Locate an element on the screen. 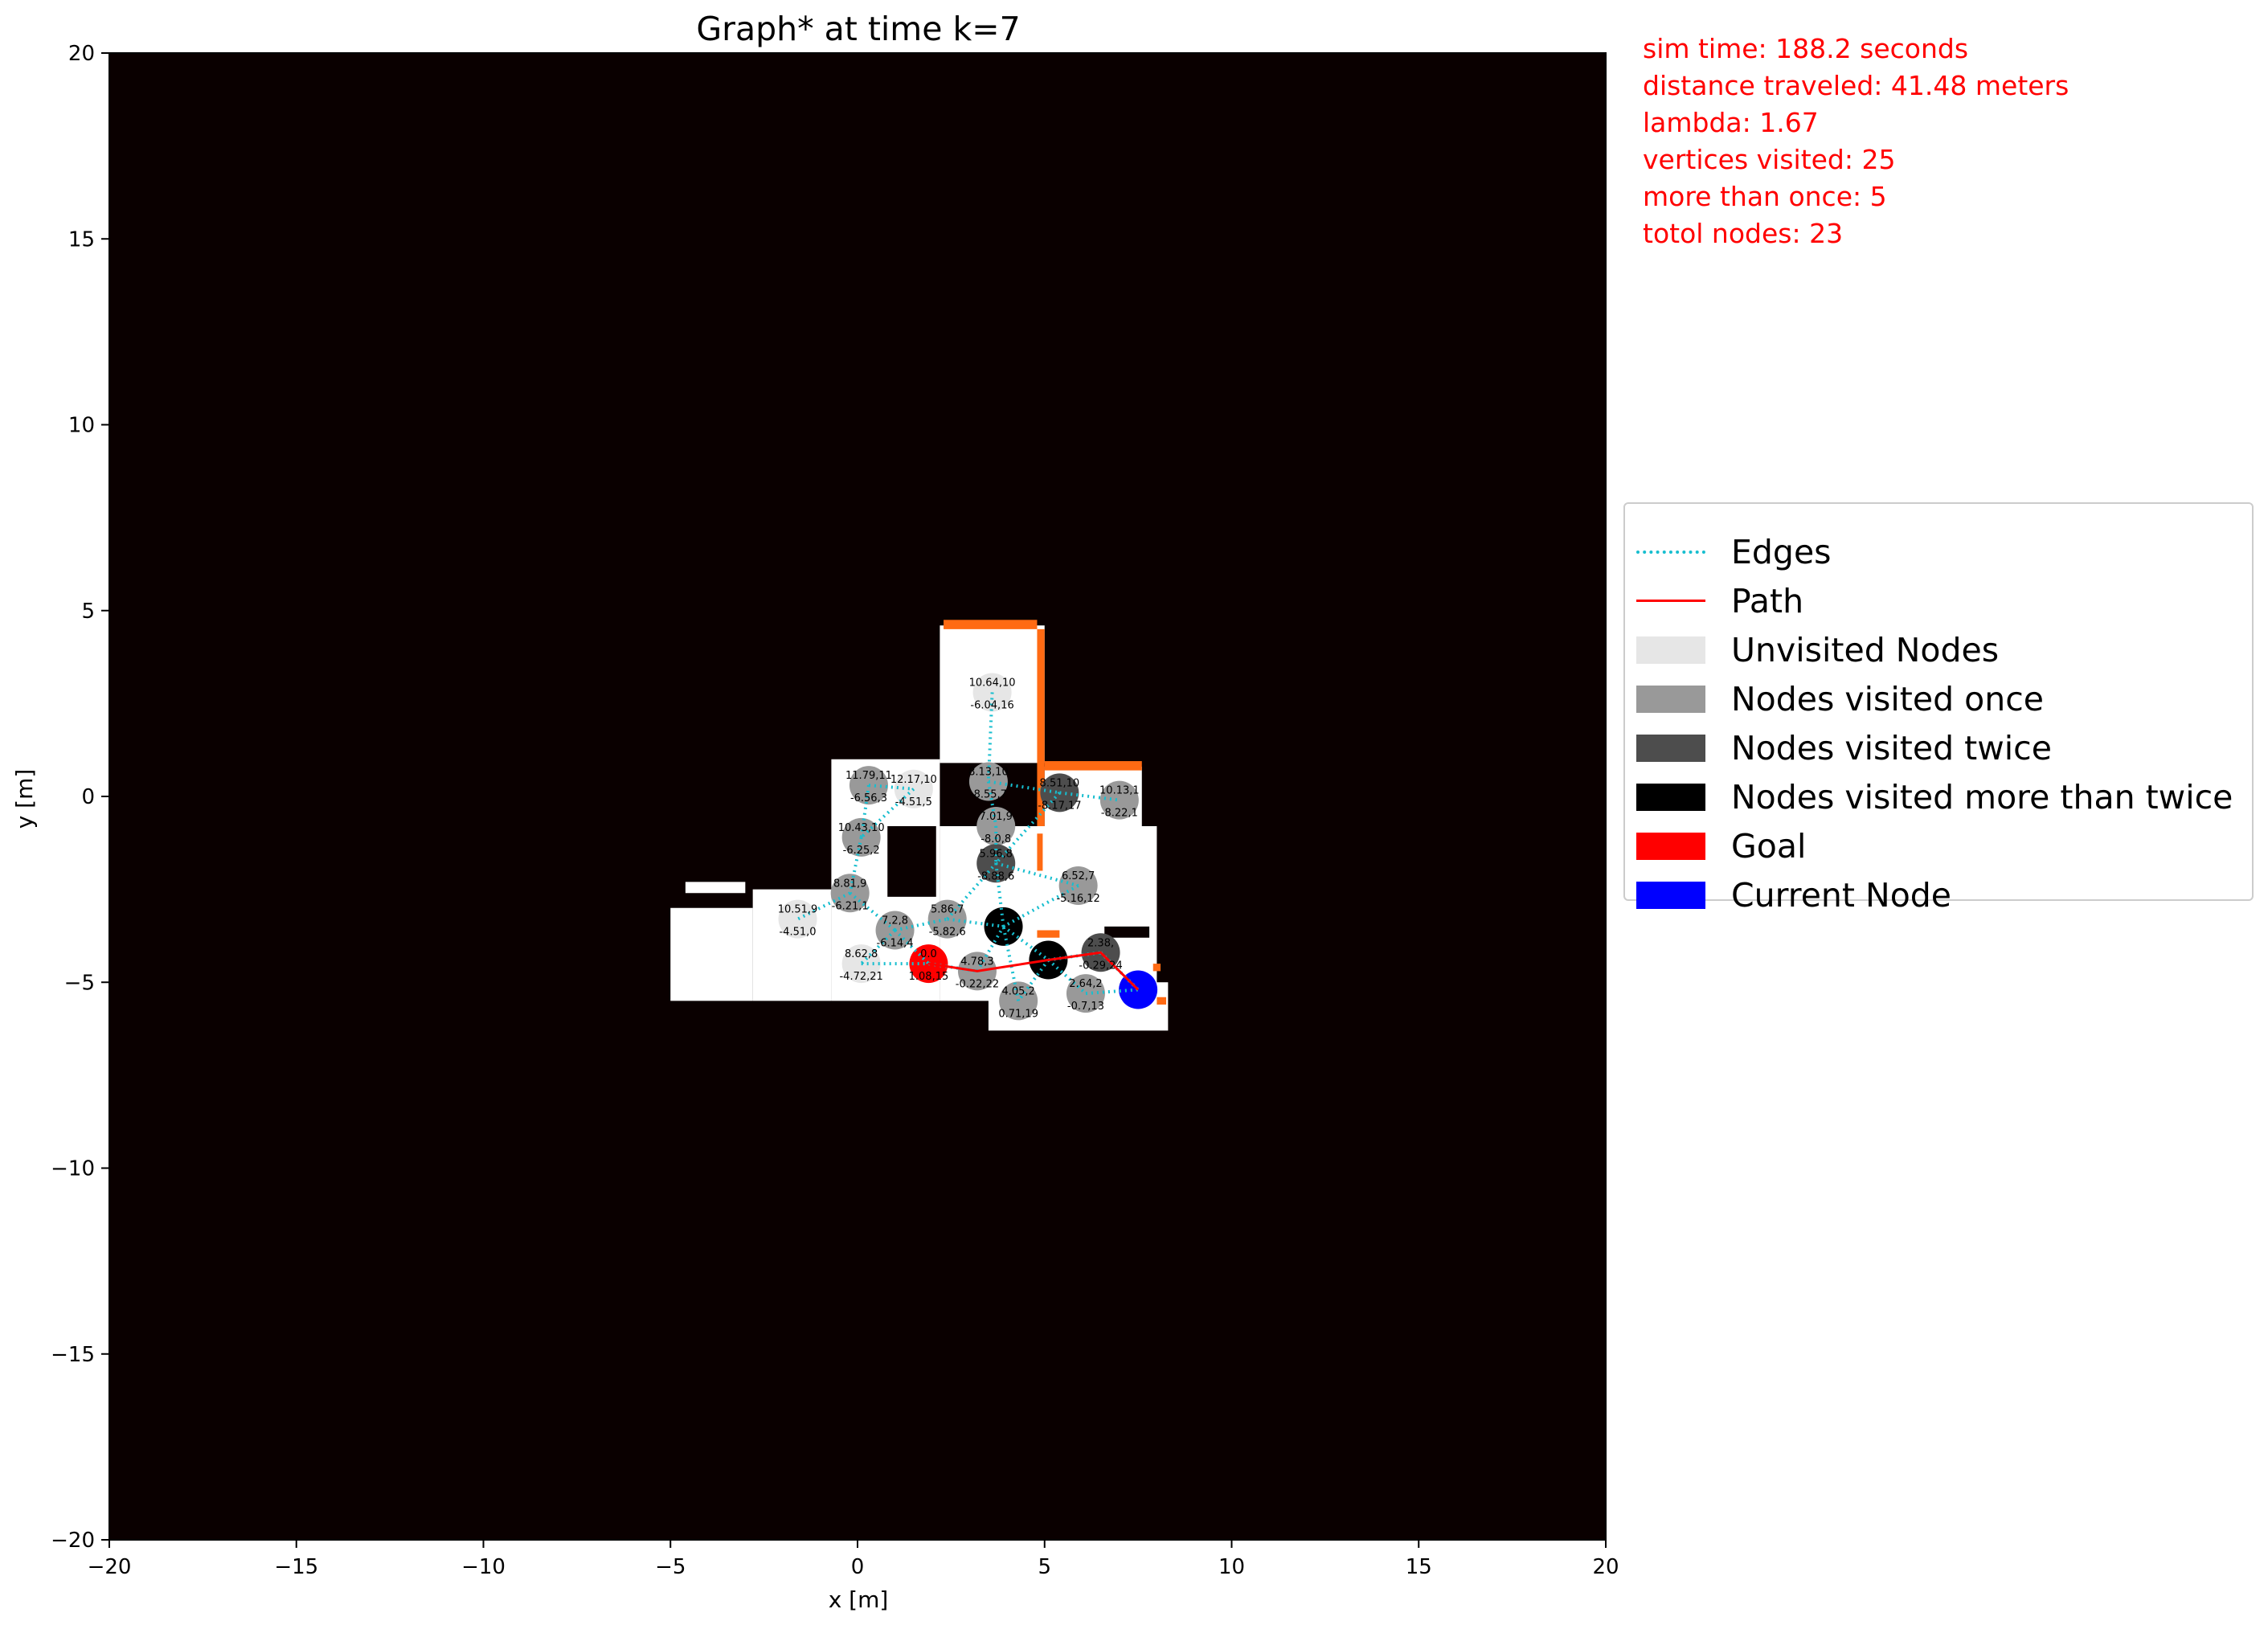 The height and width of the screenshot is (1625, 2268). legend-swatch-path is located at coordinates (1671, 601).